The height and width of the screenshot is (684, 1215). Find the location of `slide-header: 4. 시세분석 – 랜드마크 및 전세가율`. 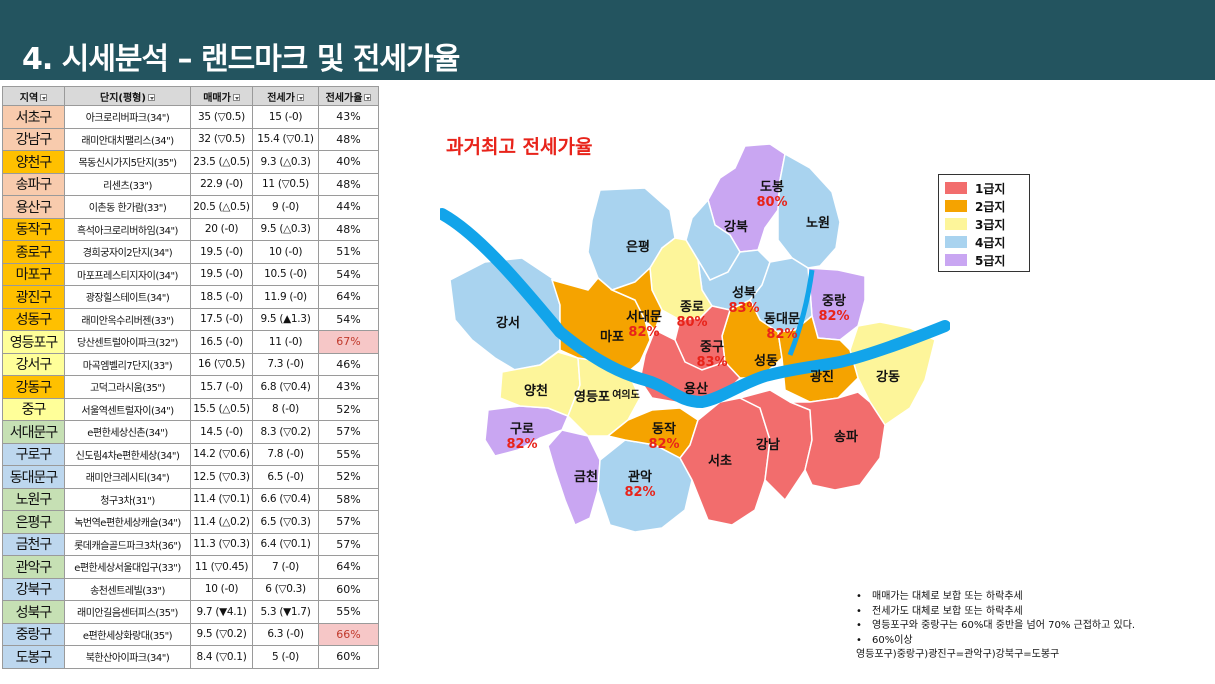

slide-header: 4. 시세분석 – 랜드마크 및 전세가율 is located at coordinates (607, 40).